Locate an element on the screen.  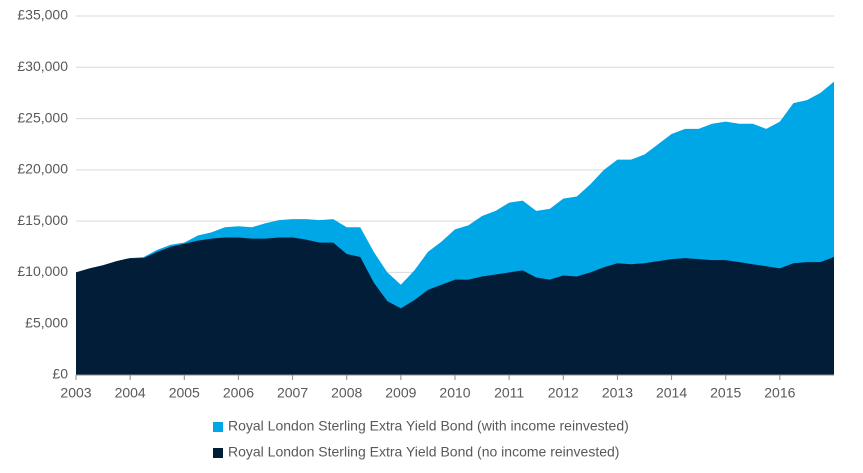
x-tick-label: 2004 is located at coordinates (130, 393).